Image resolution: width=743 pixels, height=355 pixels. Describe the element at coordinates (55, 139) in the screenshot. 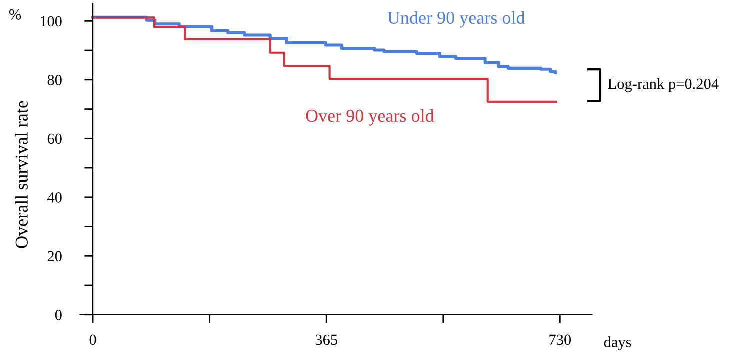

I see `y-tick-label: 60` at that location.